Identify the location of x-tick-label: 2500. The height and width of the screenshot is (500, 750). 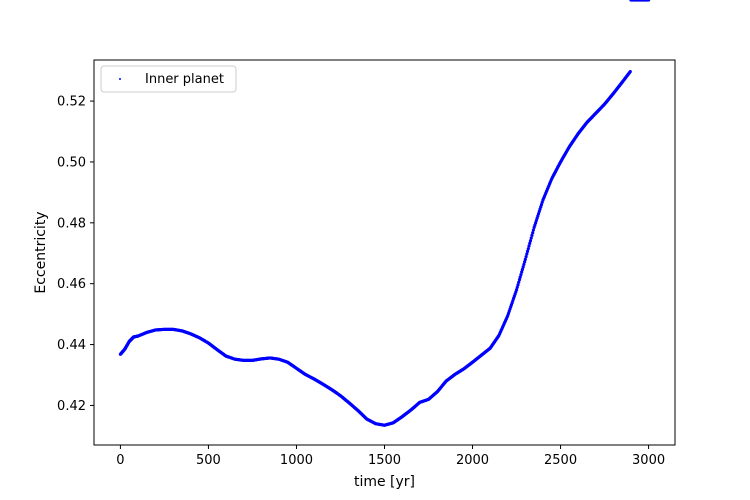
(560, 460).